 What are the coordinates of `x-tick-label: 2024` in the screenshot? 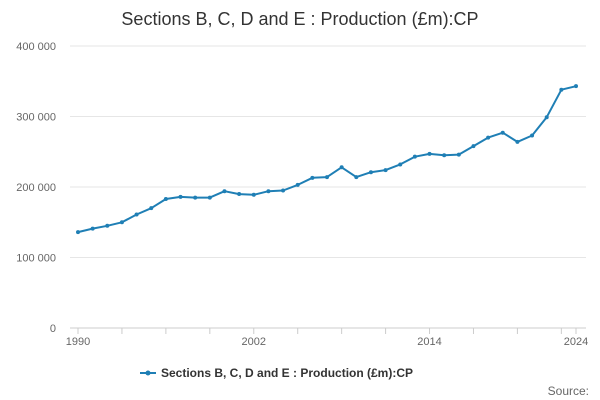 It's located at (576, 342).